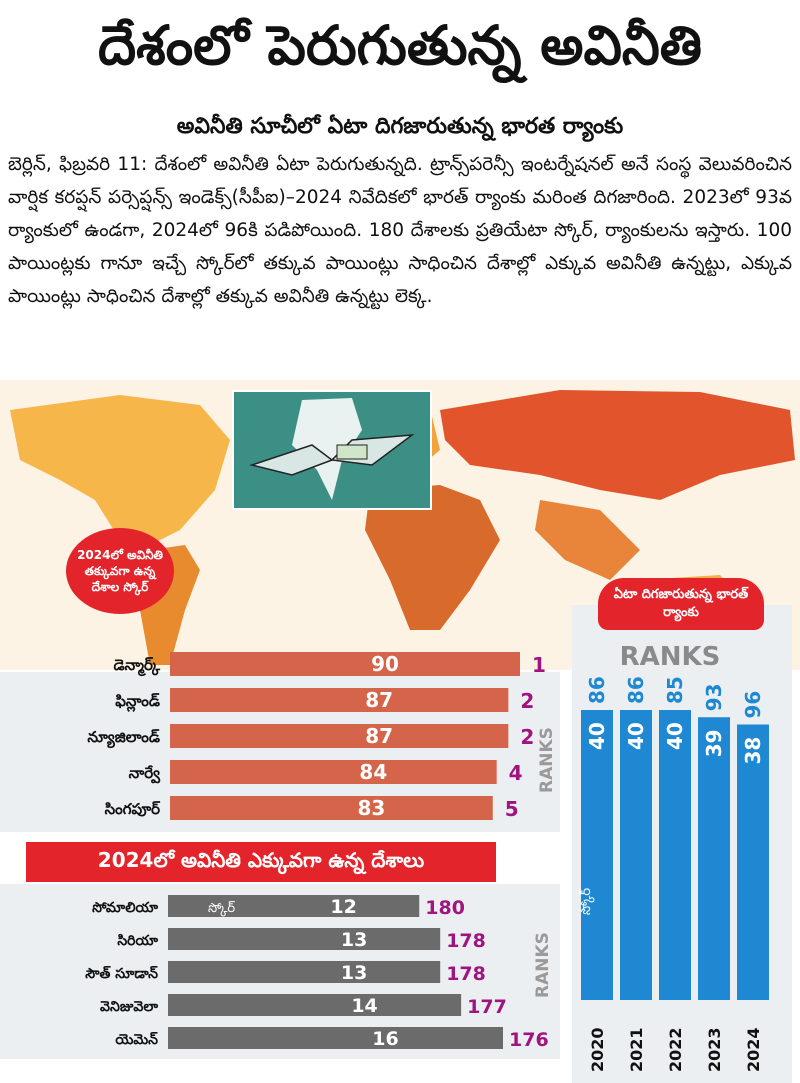 This screenshot has height=1083, width=800. I want to click on high-rank-label: 177, so click(487, 1007).